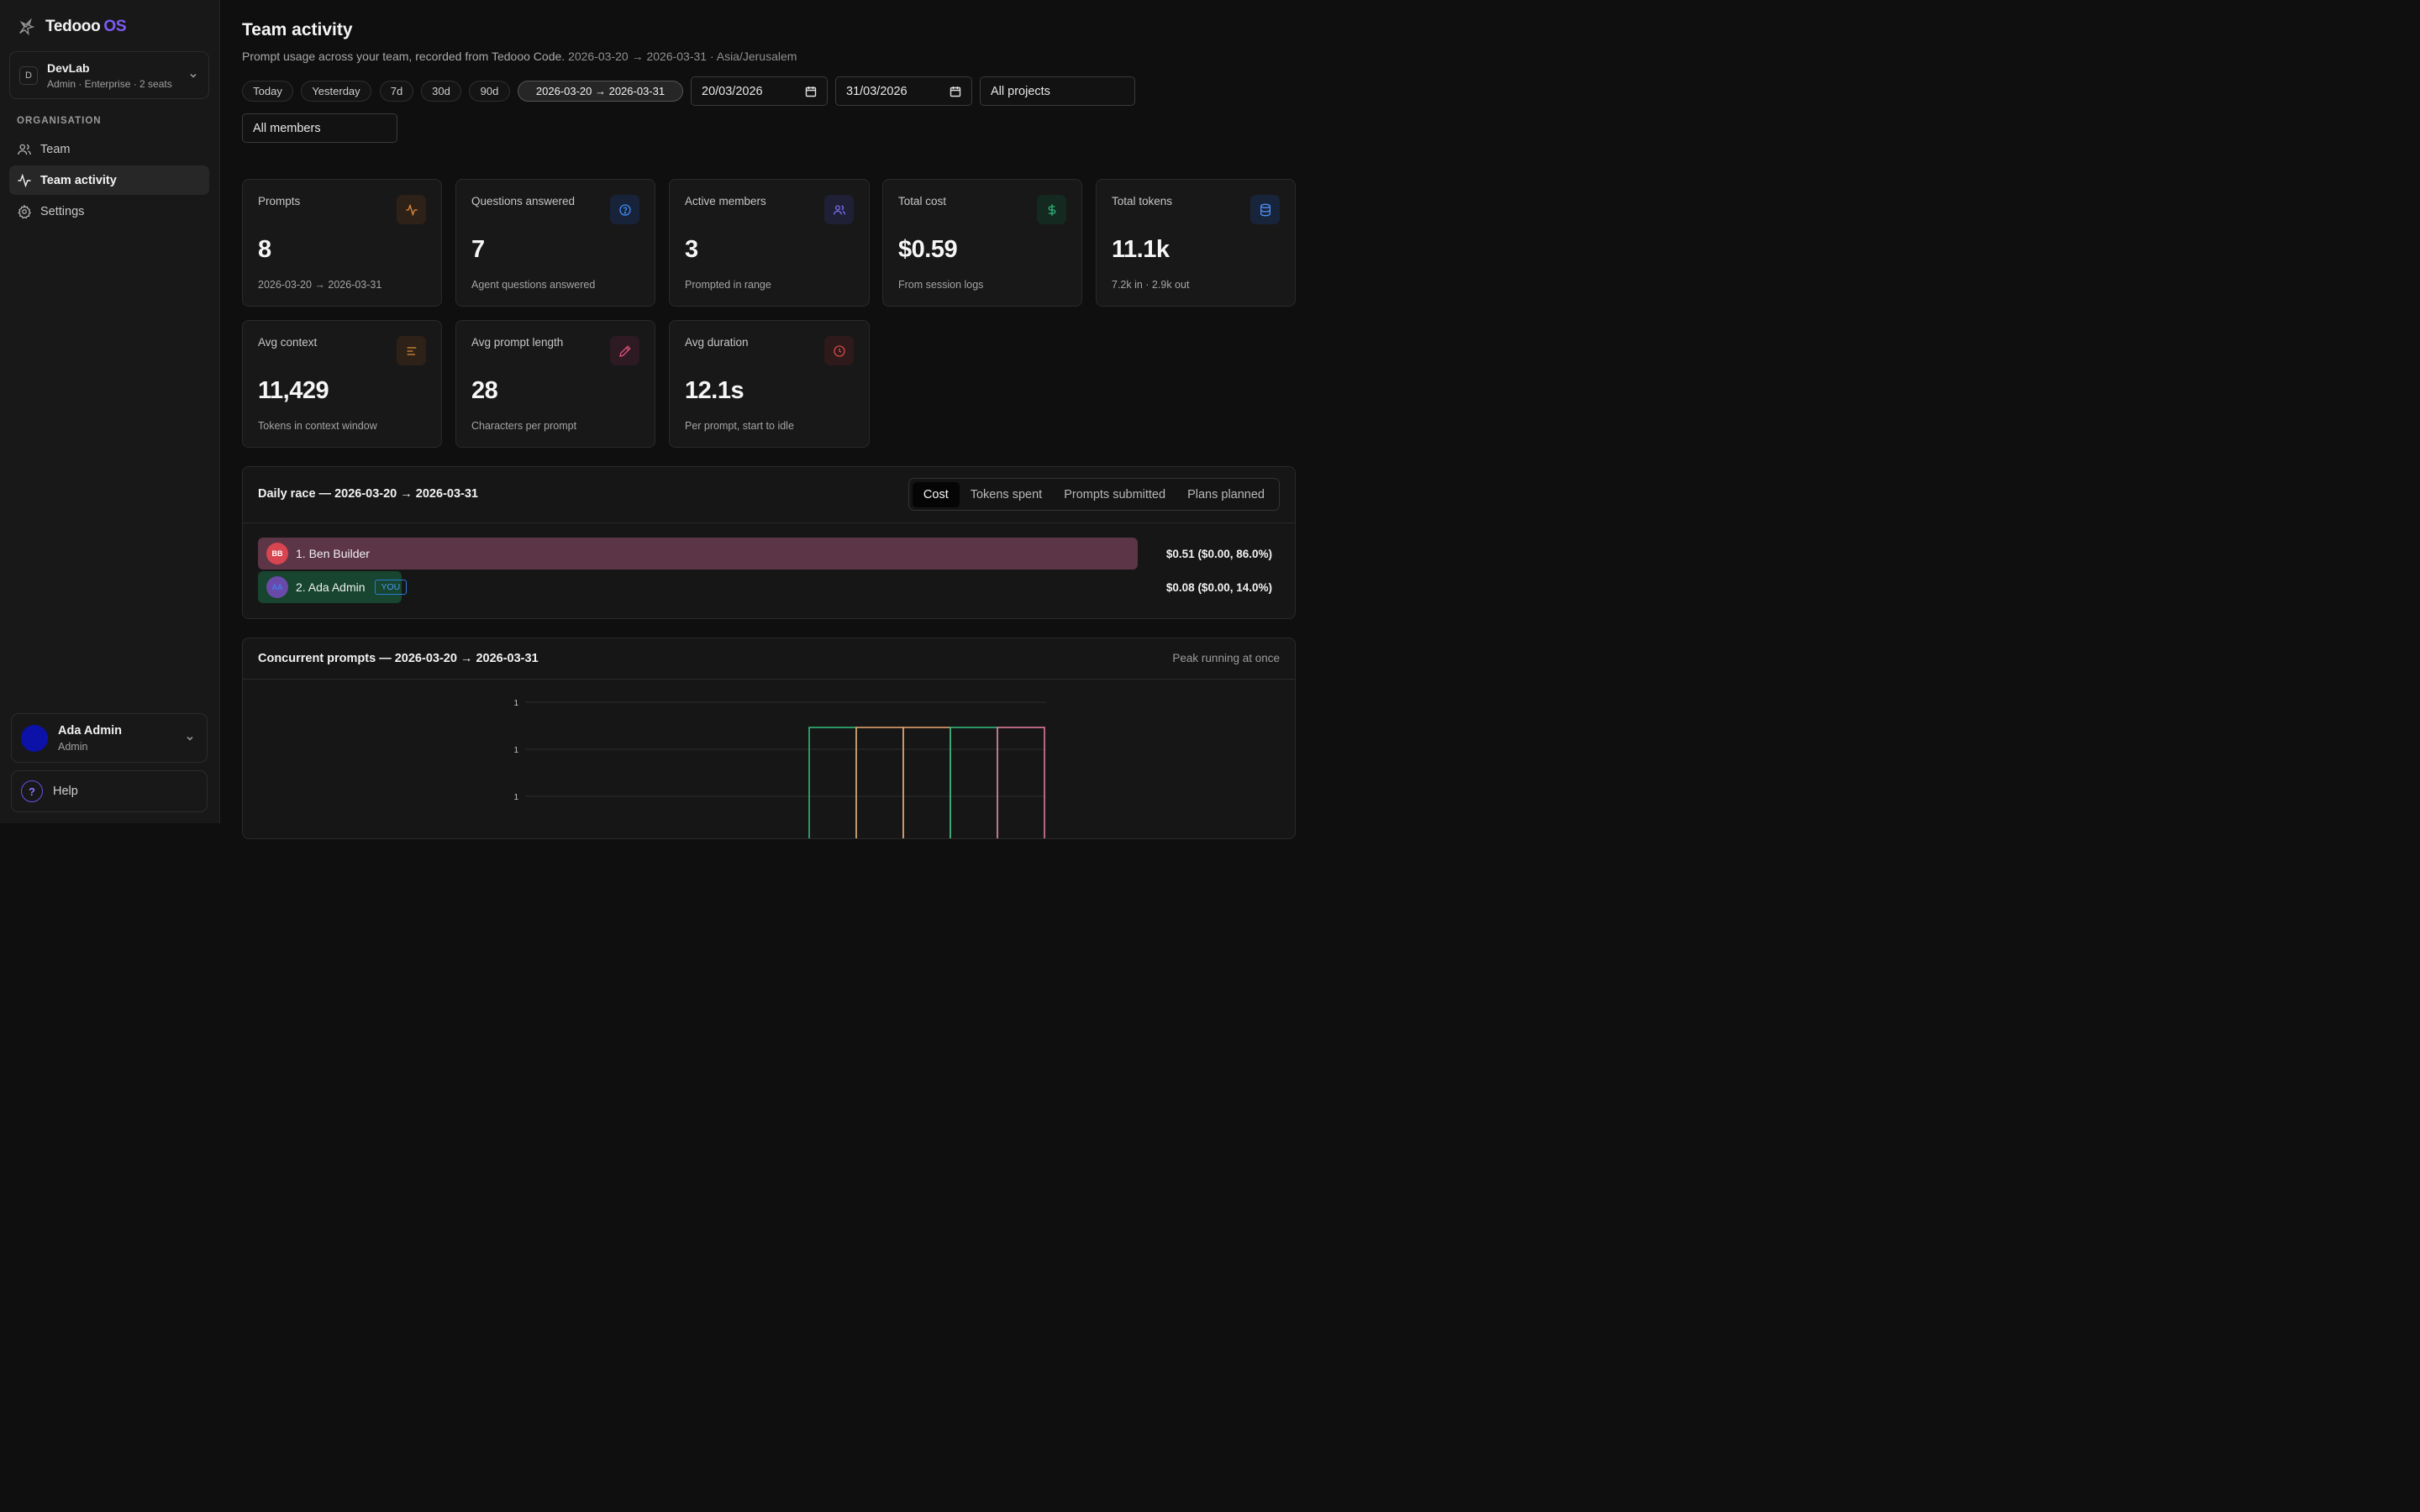  What do you see at coordinates (1057, 91) in the screenshot?
I see `project-select: All projects` at bounding box center [1057, 91].